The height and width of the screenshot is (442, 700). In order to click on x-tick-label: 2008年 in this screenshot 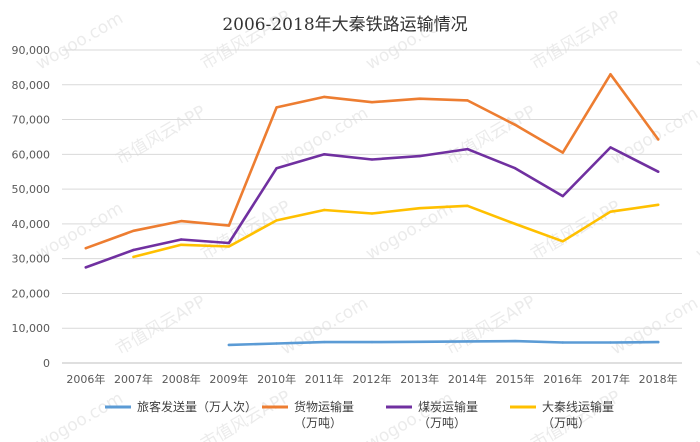, I will do `click(181, 379)`.